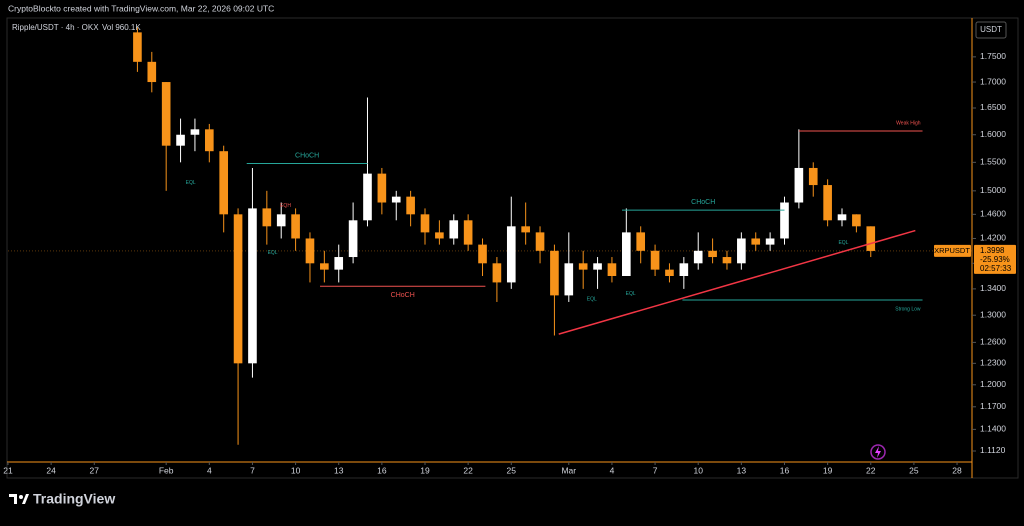  What do you see at coordinates (993, 314) in the screenshot?
I see `y-tick-label: 1.3000` at bounding box center [993, 314].